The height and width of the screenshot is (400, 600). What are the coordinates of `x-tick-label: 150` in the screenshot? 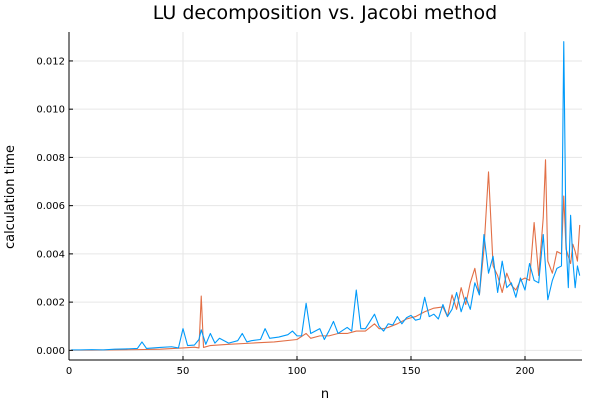 It's located at (410, 371).